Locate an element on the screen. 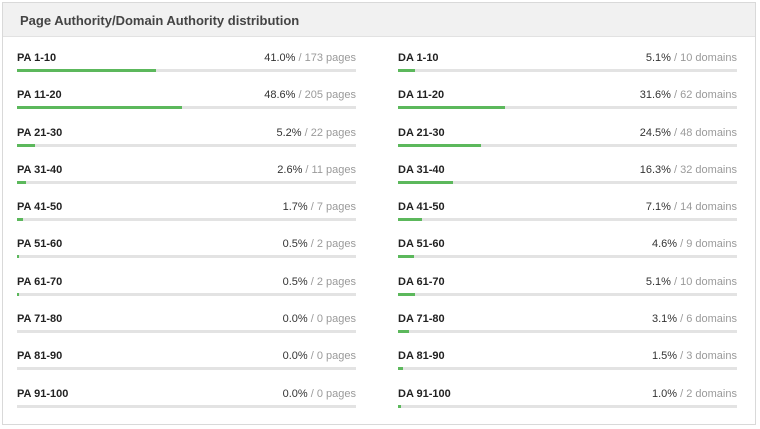 The image size is (760, 429). pa-distribution-row: PA 21-30 5.2% / 22 pages is located at coordinates (186, 143).